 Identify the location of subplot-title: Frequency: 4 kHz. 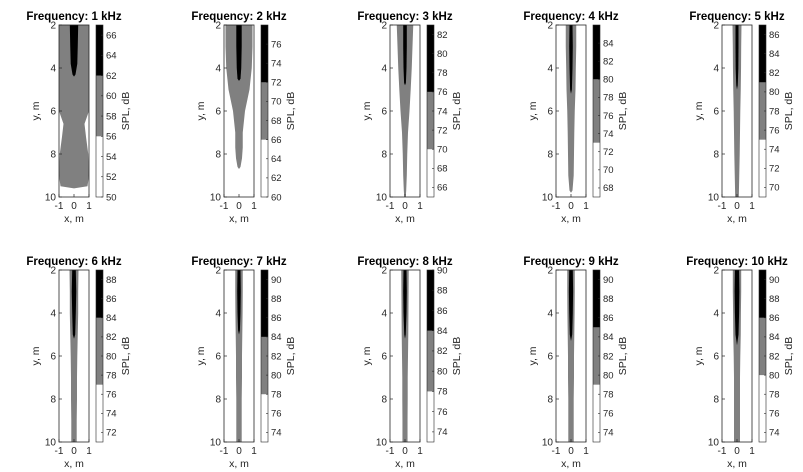
(570, 17).